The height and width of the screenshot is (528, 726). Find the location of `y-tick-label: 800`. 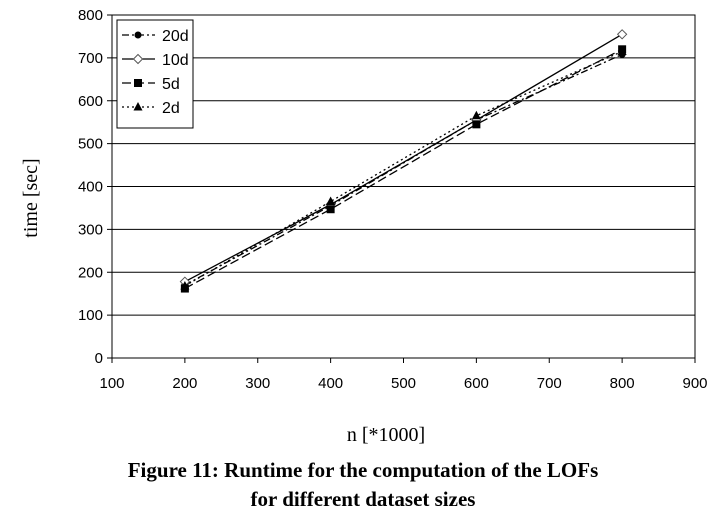

y-tick-label: 800 is located at coordinates (90, 15).